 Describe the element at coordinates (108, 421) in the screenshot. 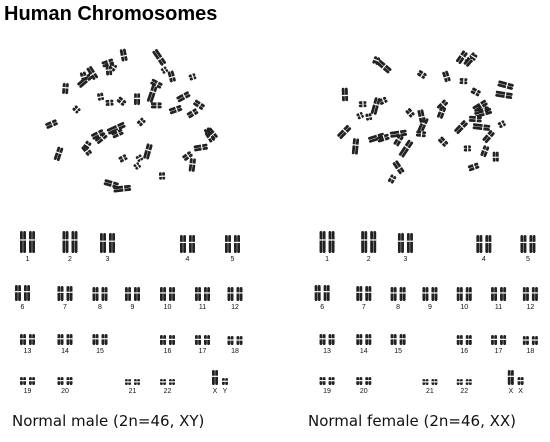

I see `male-caption: Normal male (2n=46, XY)` at that location.